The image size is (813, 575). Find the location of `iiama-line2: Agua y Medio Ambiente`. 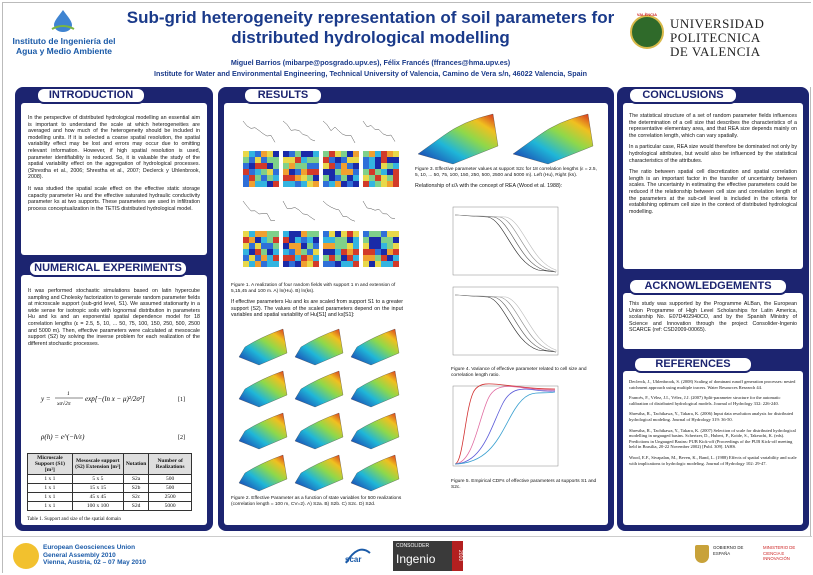

iiama-line2: Agua y Medio Ambiente is located at coordinates (64, 51).